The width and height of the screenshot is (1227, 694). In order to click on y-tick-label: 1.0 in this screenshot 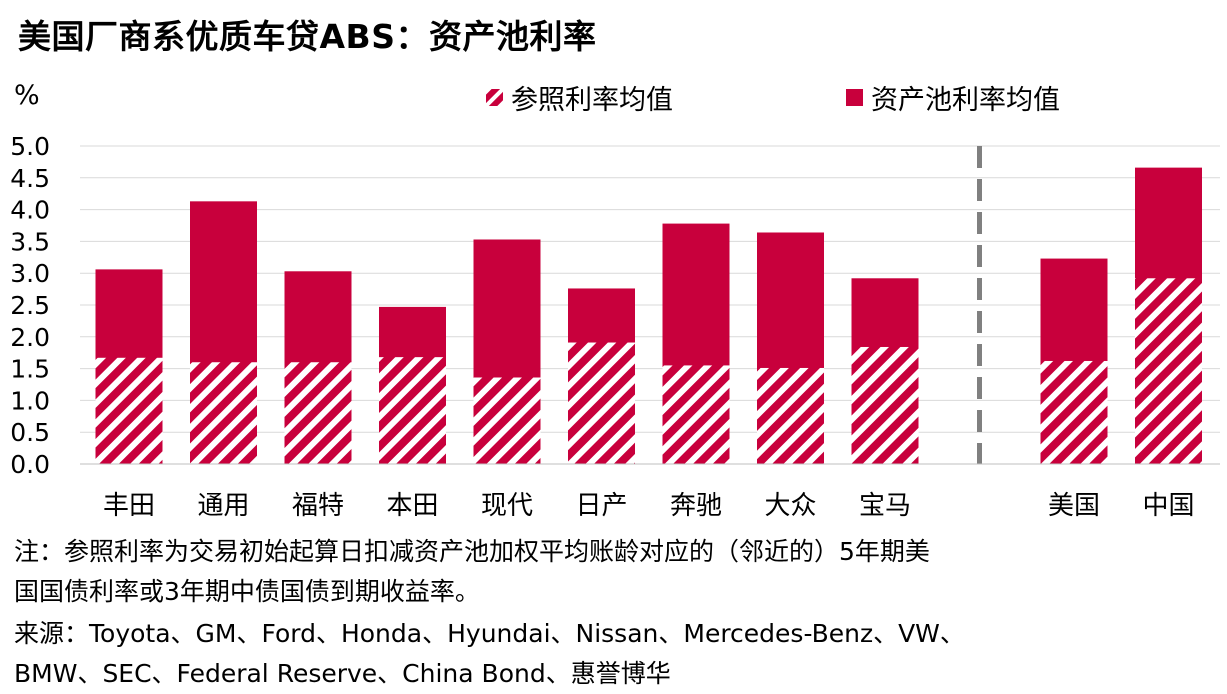, I will do `click(30, 400)`.